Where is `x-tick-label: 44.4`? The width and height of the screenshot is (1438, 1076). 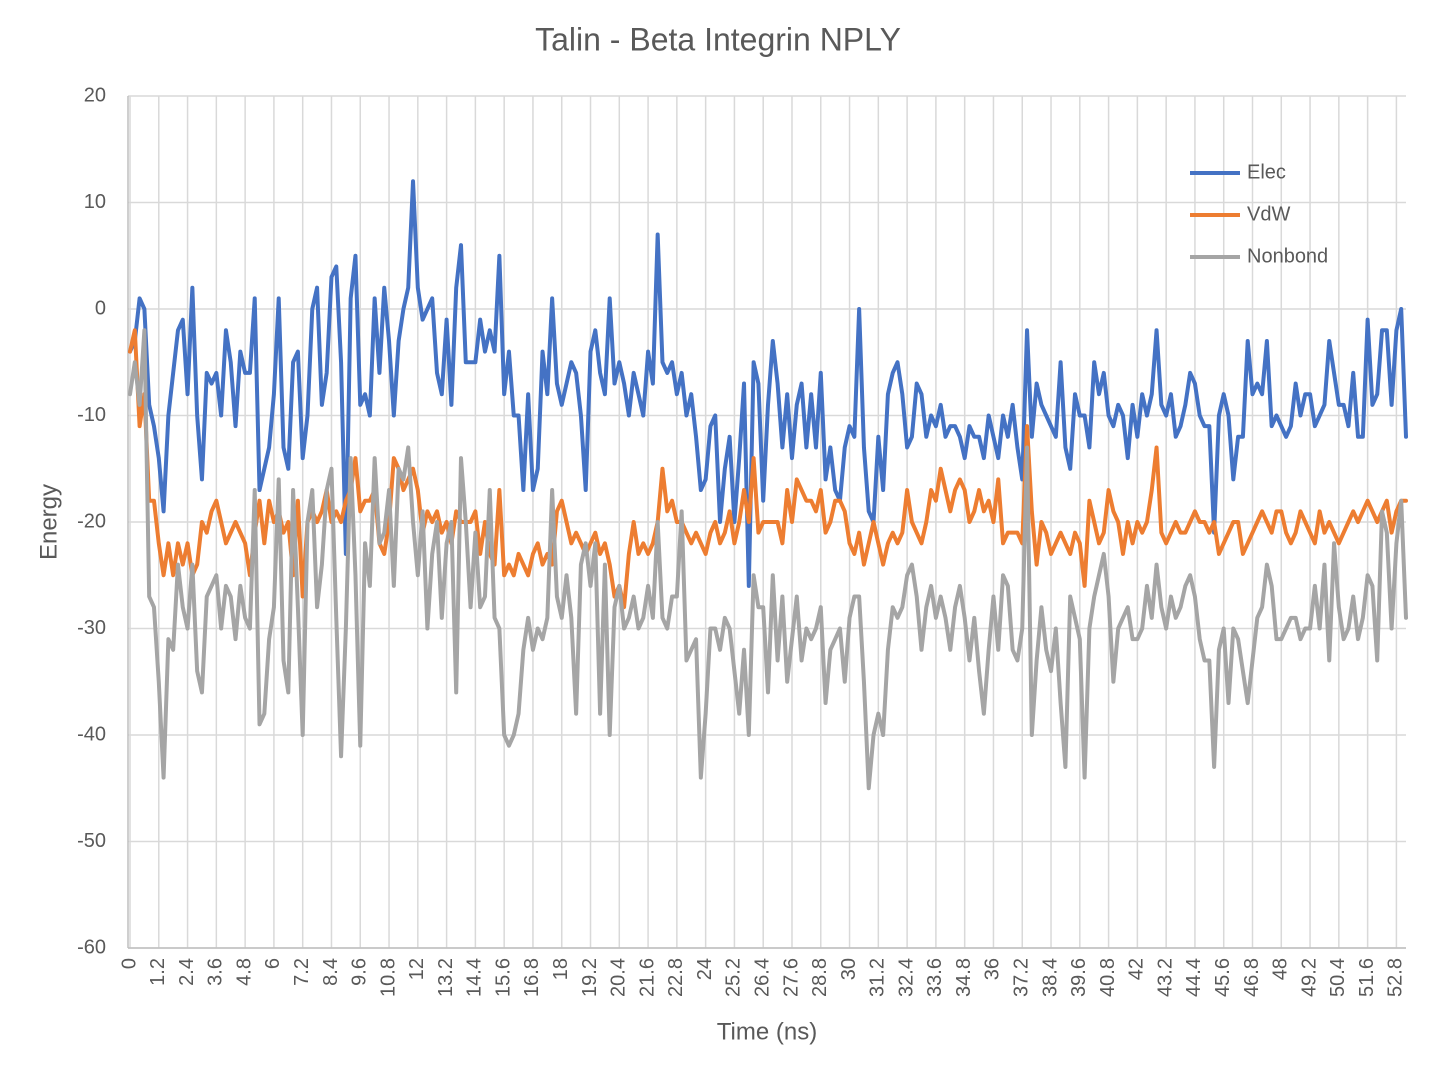 x-tick-label: 44.4 is located at coordinates (1194, 977).